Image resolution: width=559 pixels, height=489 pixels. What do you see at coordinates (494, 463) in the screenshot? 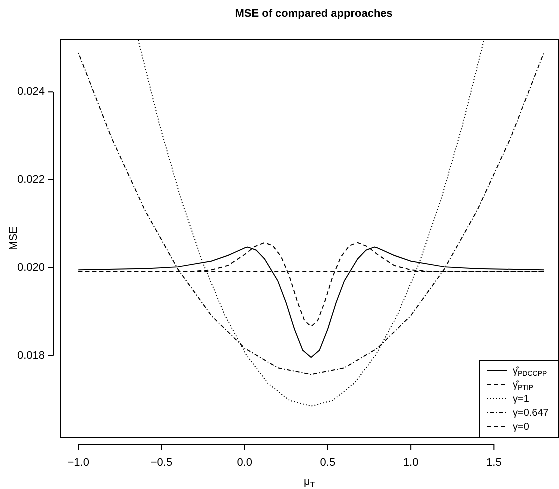
I see `x-tick-label: 1.5` at bounding box center [494, 463].